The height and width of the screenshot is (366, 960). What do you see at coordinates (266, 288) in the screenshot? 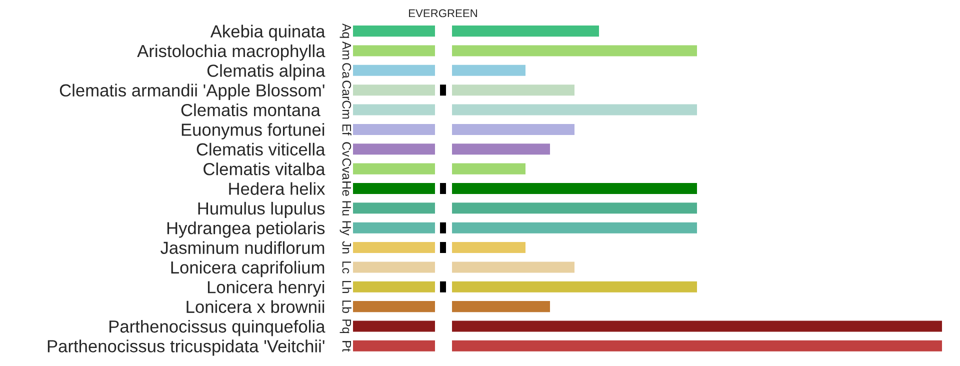
I see `y-tick-label: Lonicera henryi` at bounding box center [266, 288].